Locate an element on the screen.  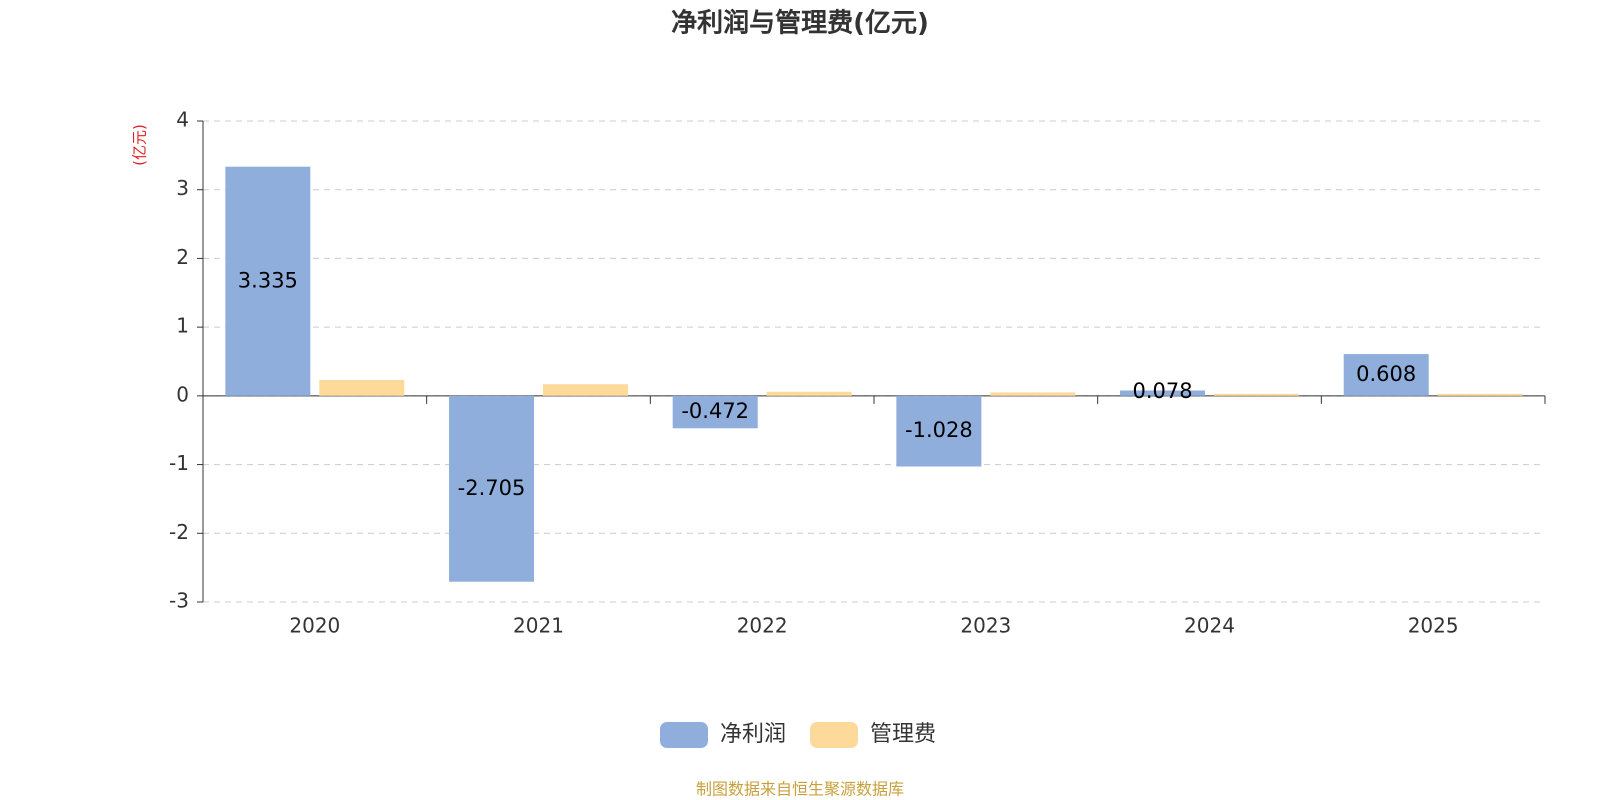
chart-title: 净利润与管理费(亿元) is located at coordinates (800, 23).